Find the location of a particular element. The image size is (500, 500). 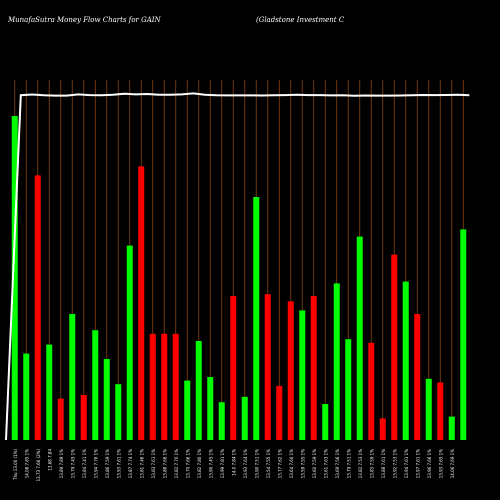

x-tick-label: 13.94 7.61 1% is located at coordinates (406, 463).